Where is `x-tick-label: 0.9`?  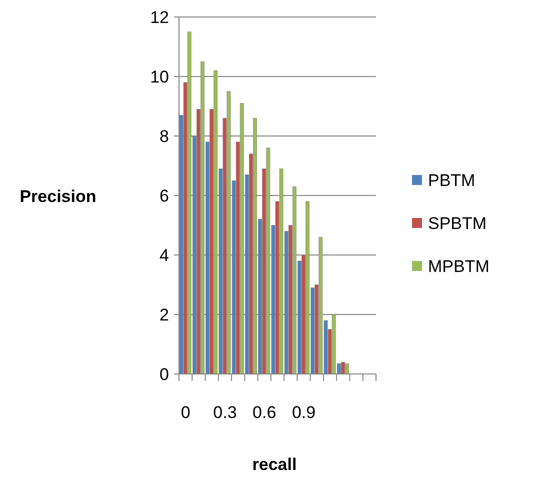 x-tick-label: 0.9 is located at coordinates (304, 412).